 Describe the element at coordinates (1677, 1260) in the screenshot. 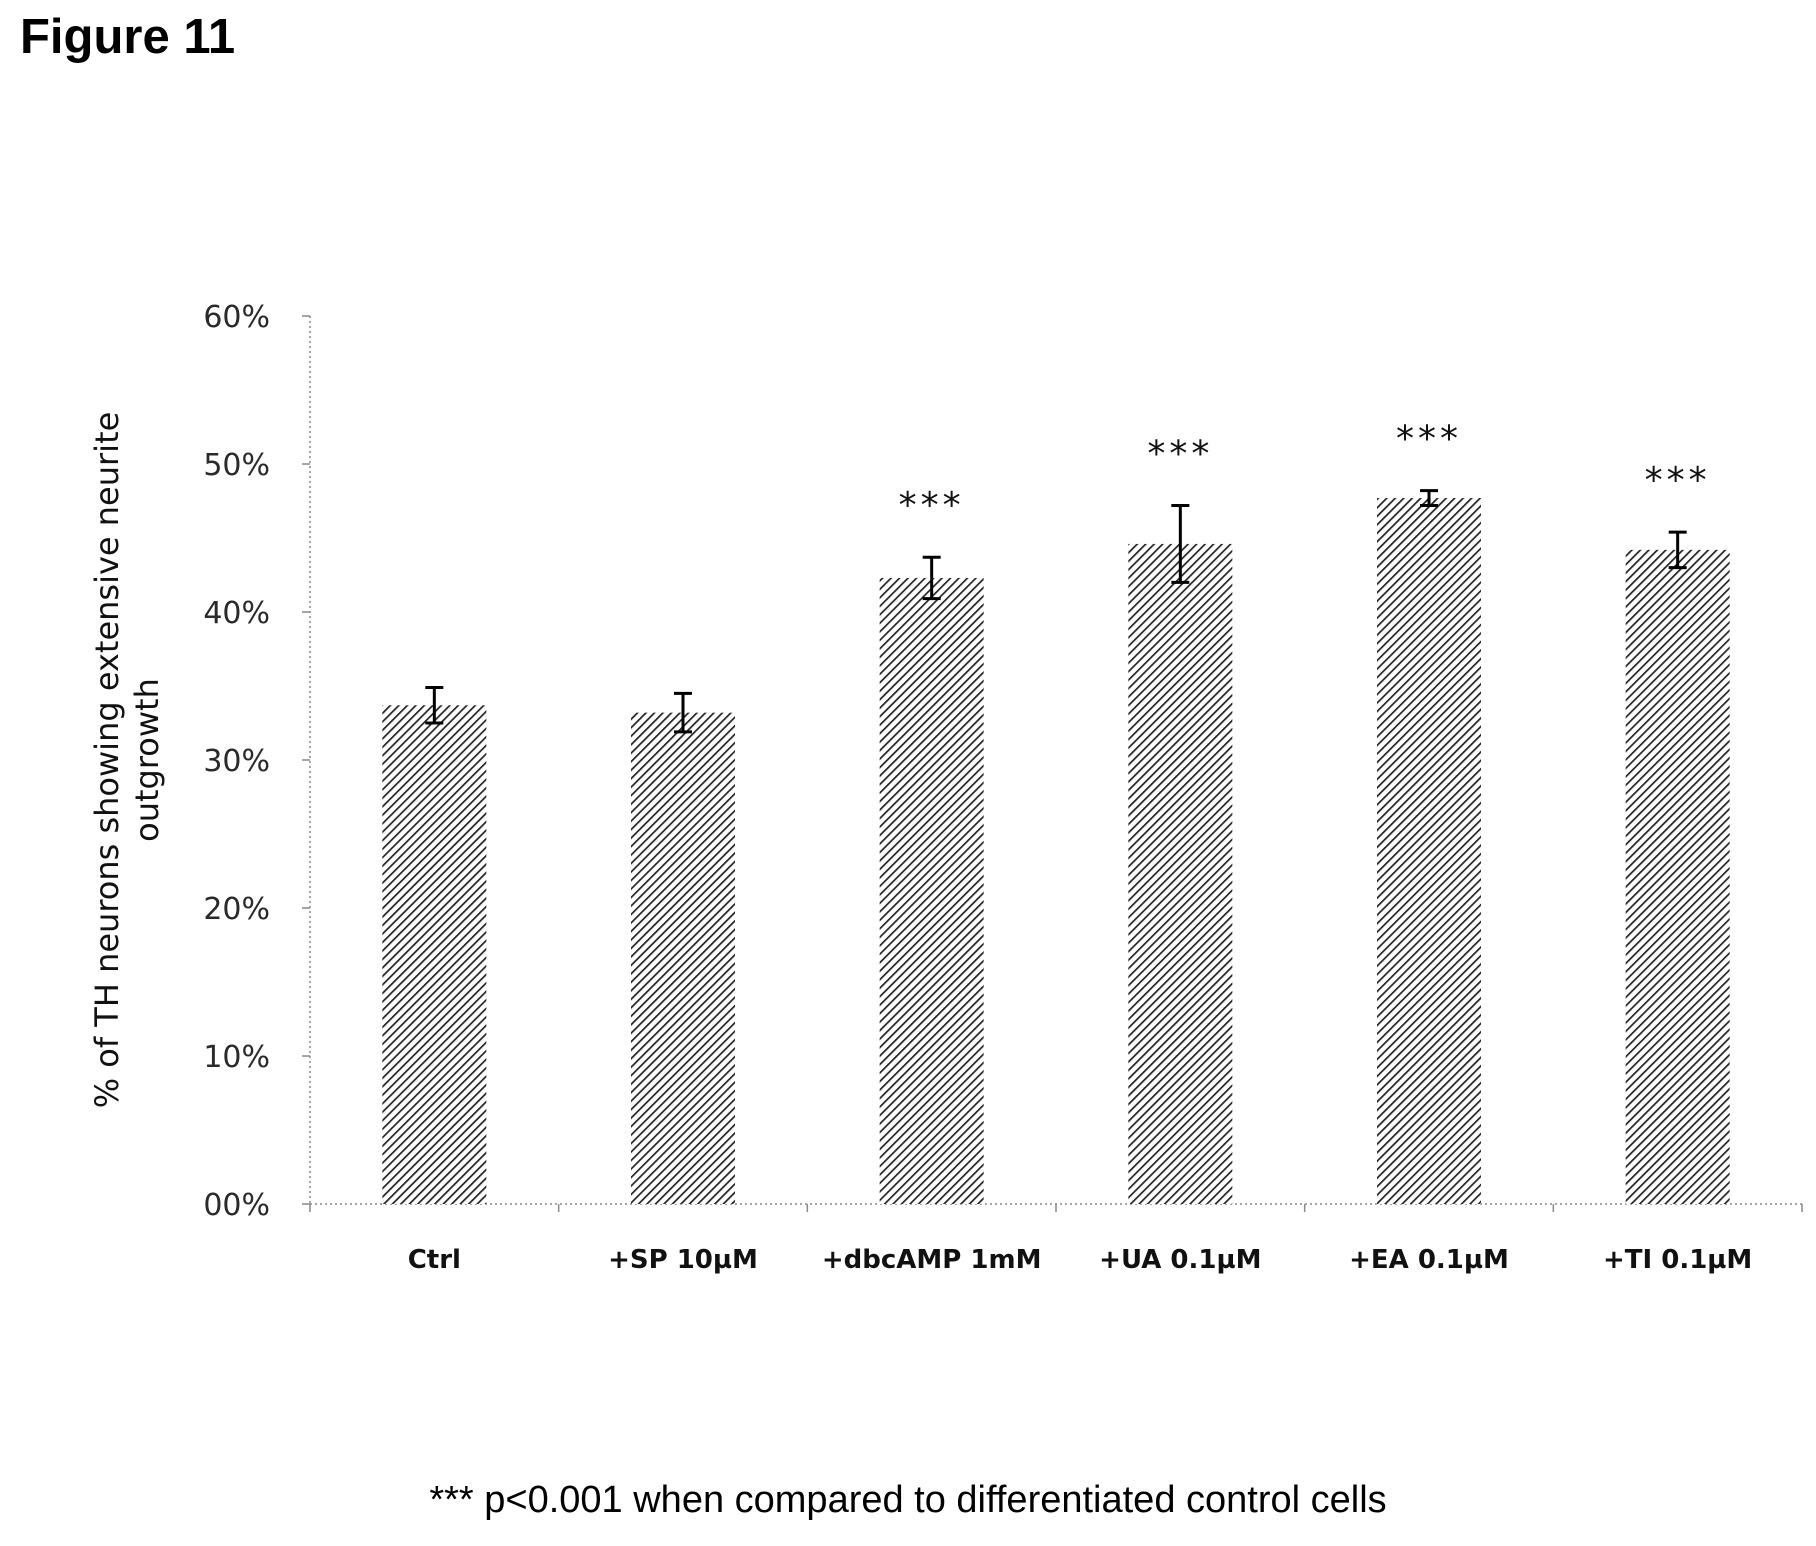

I see `category-label: +TI 0.1µM` at that location.